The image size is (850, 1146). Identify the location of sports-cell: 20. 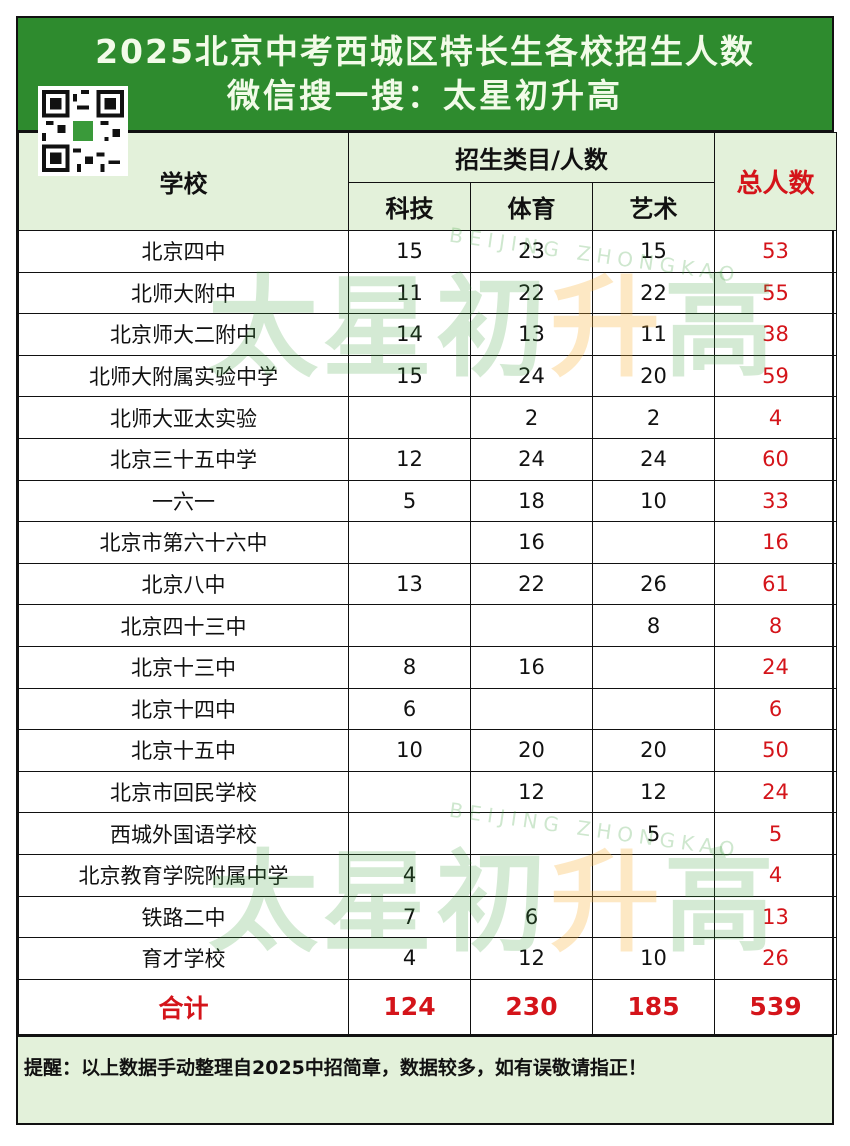
(531, 750).